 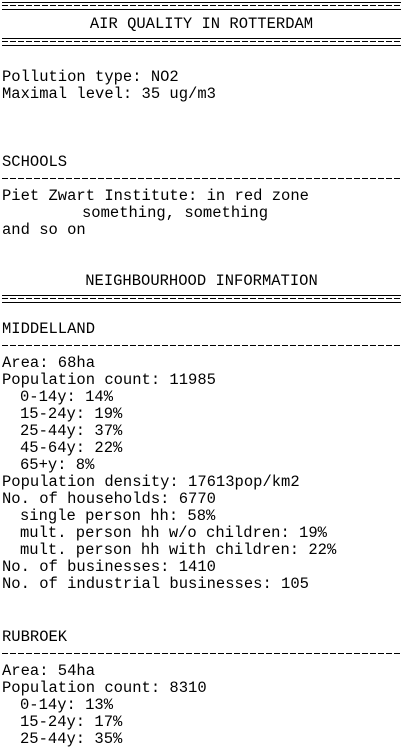 I want to click on schools-rule, so click(x=201, y=178).